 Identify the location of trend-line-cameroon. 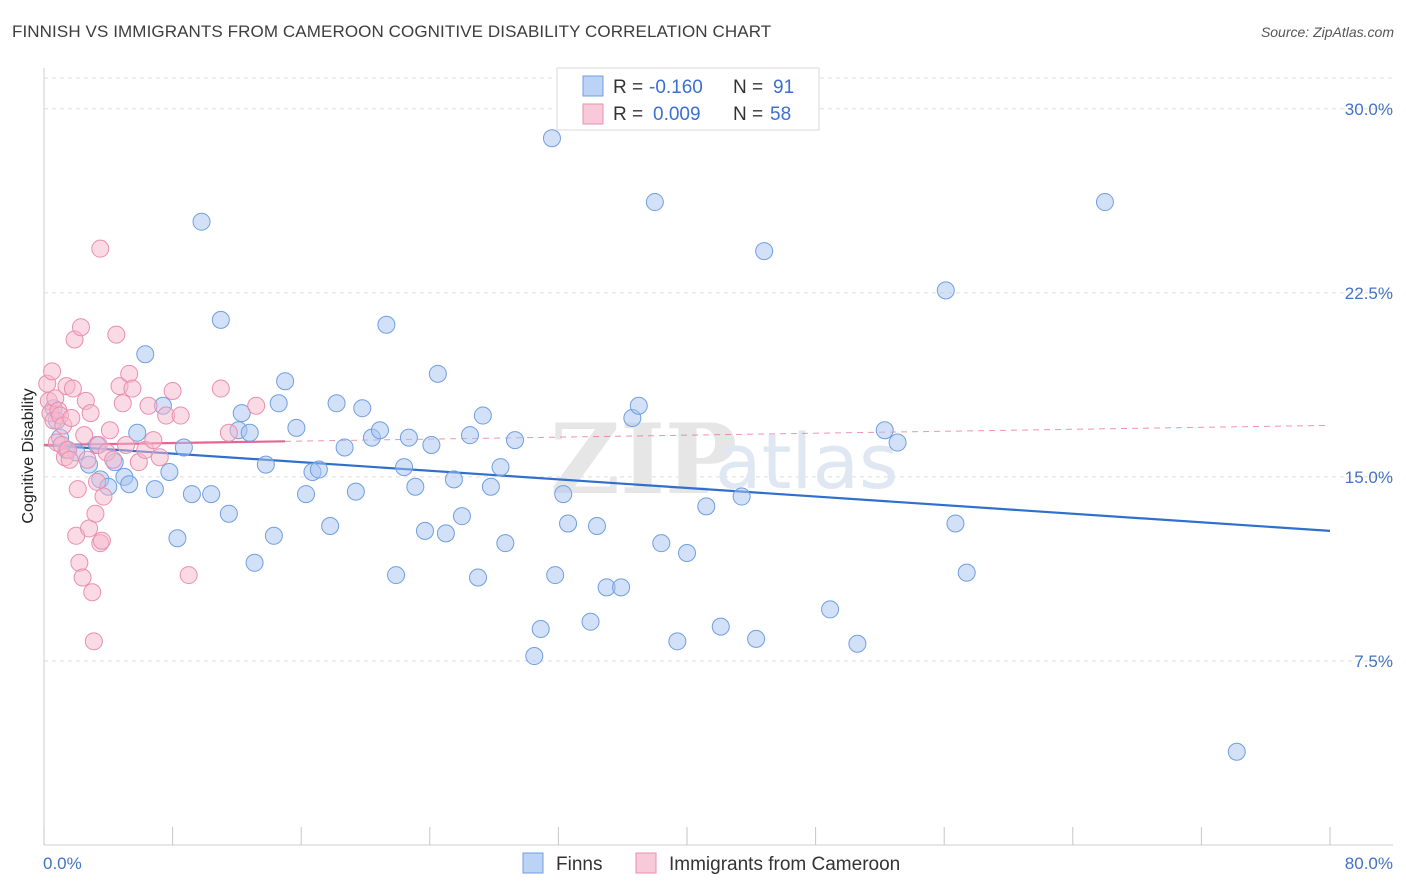
(164, 443).